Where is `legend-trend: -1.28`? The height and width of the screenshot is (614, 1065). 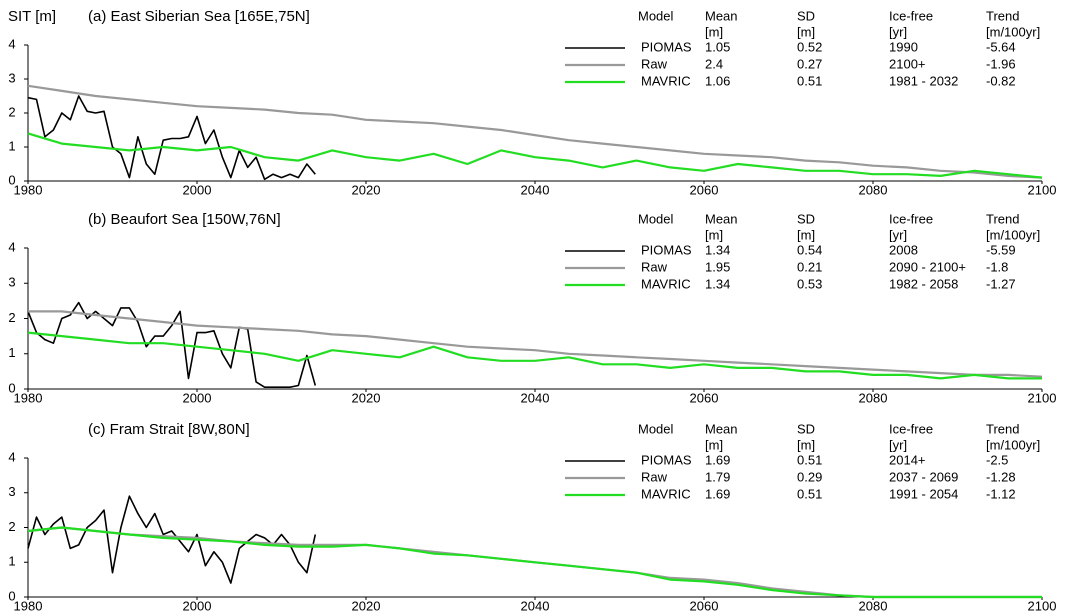 legend-trend: -1.28 is located at coordinates (1001, 476).